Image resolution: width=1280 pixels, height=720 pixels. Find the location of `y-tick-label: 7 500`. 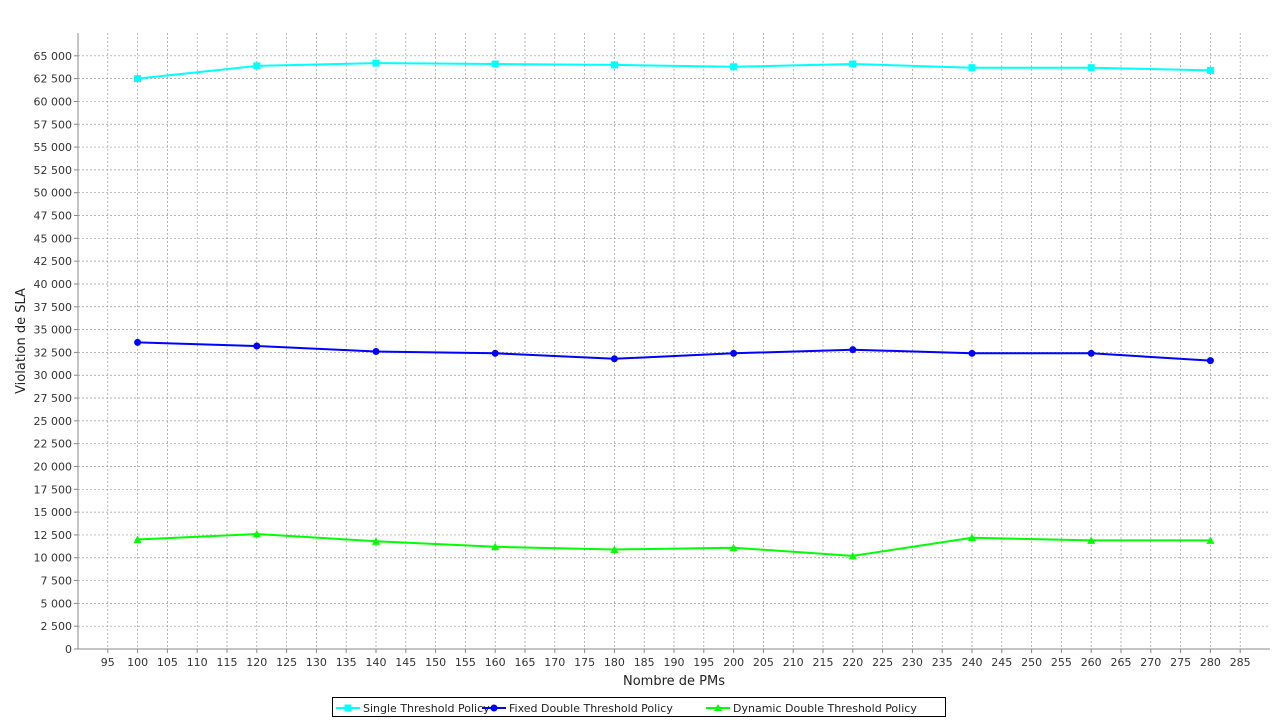

y-tick-label: 7 500 is located at coordinates (57, 581).